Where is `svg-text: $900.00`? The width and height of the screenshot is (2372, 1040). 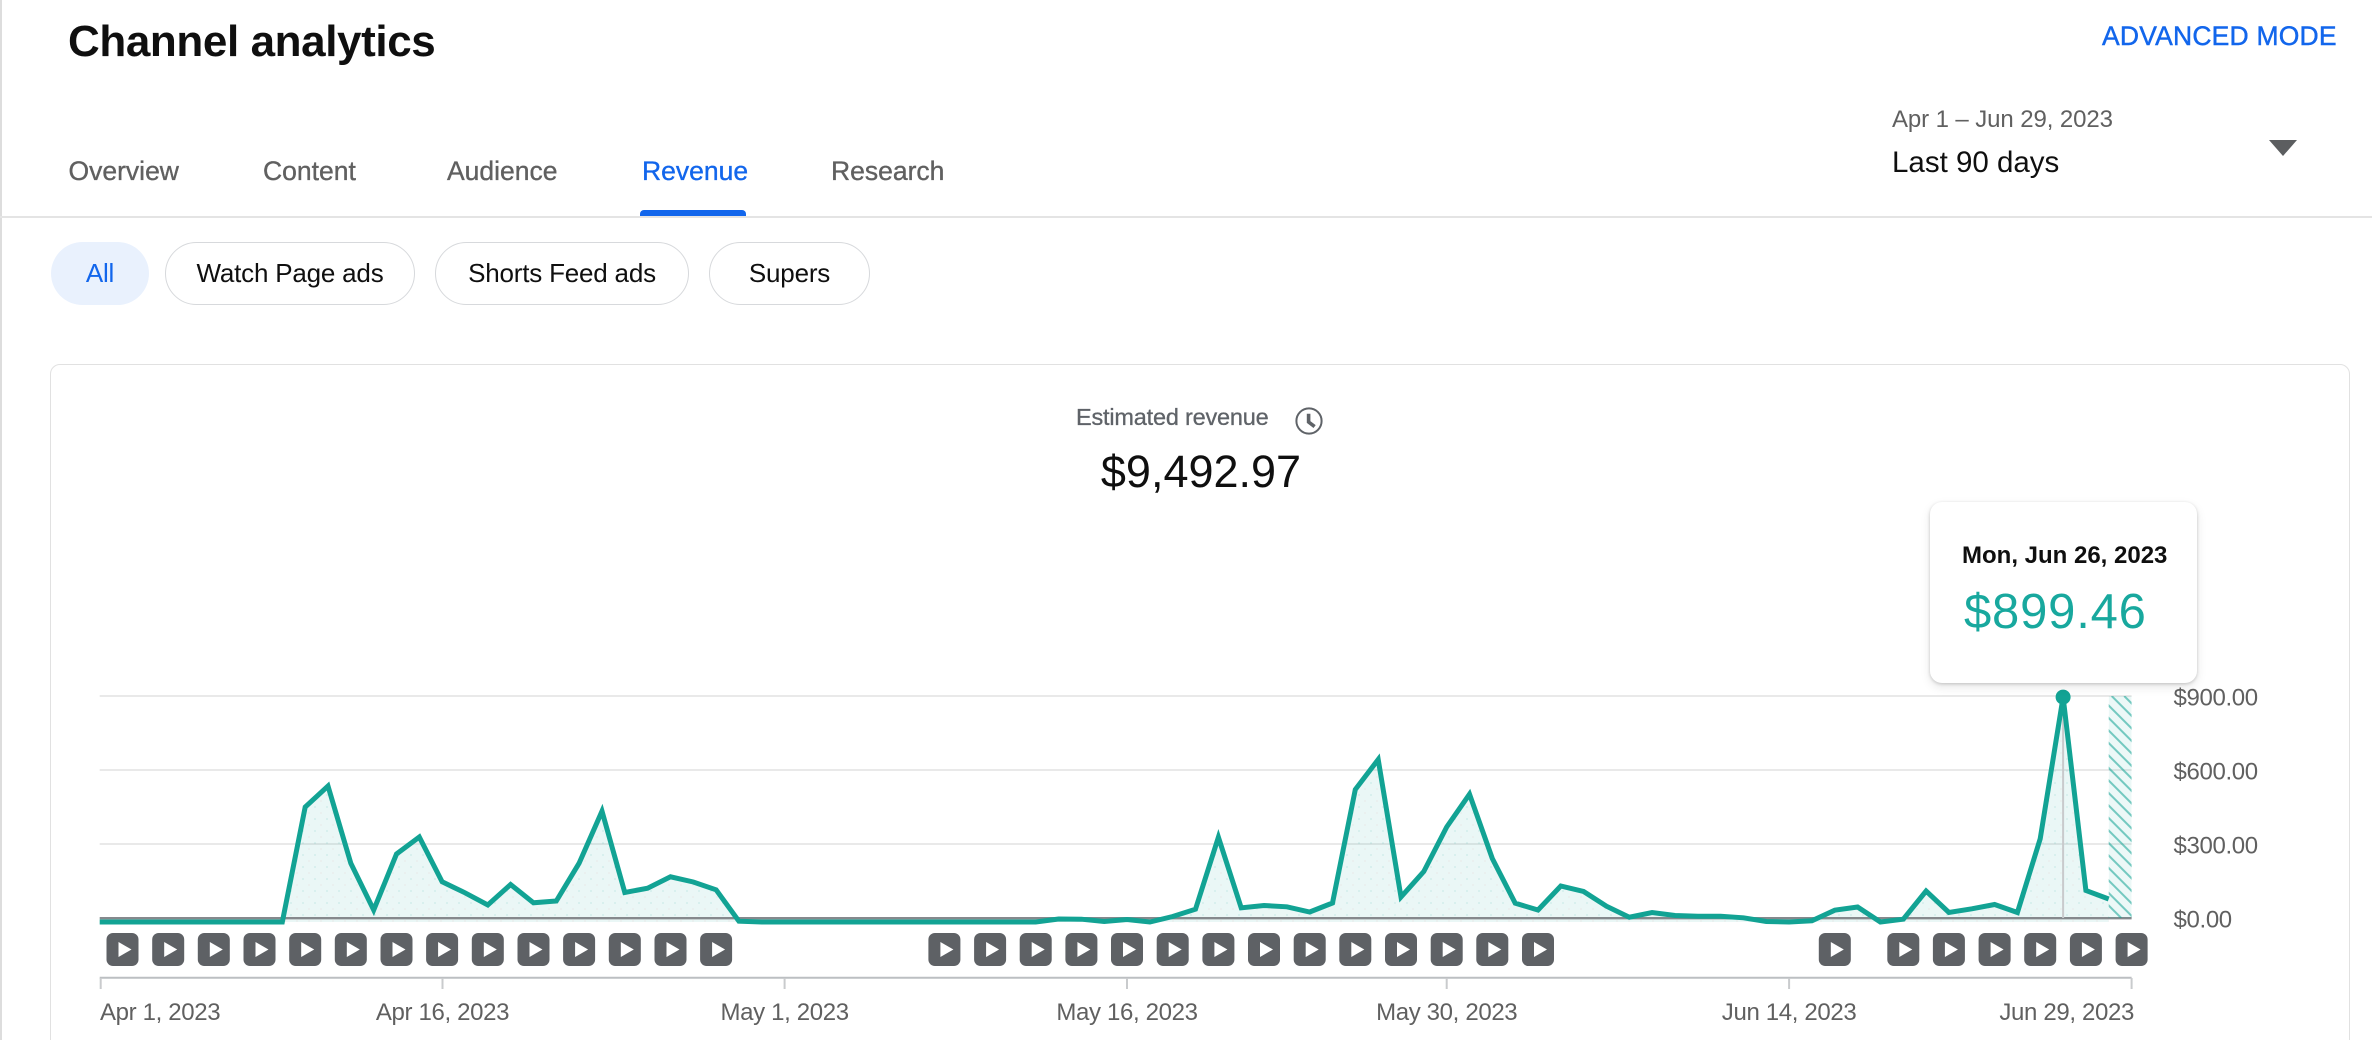 svg-text: $900.00 is located at coordinates (2216, 698).